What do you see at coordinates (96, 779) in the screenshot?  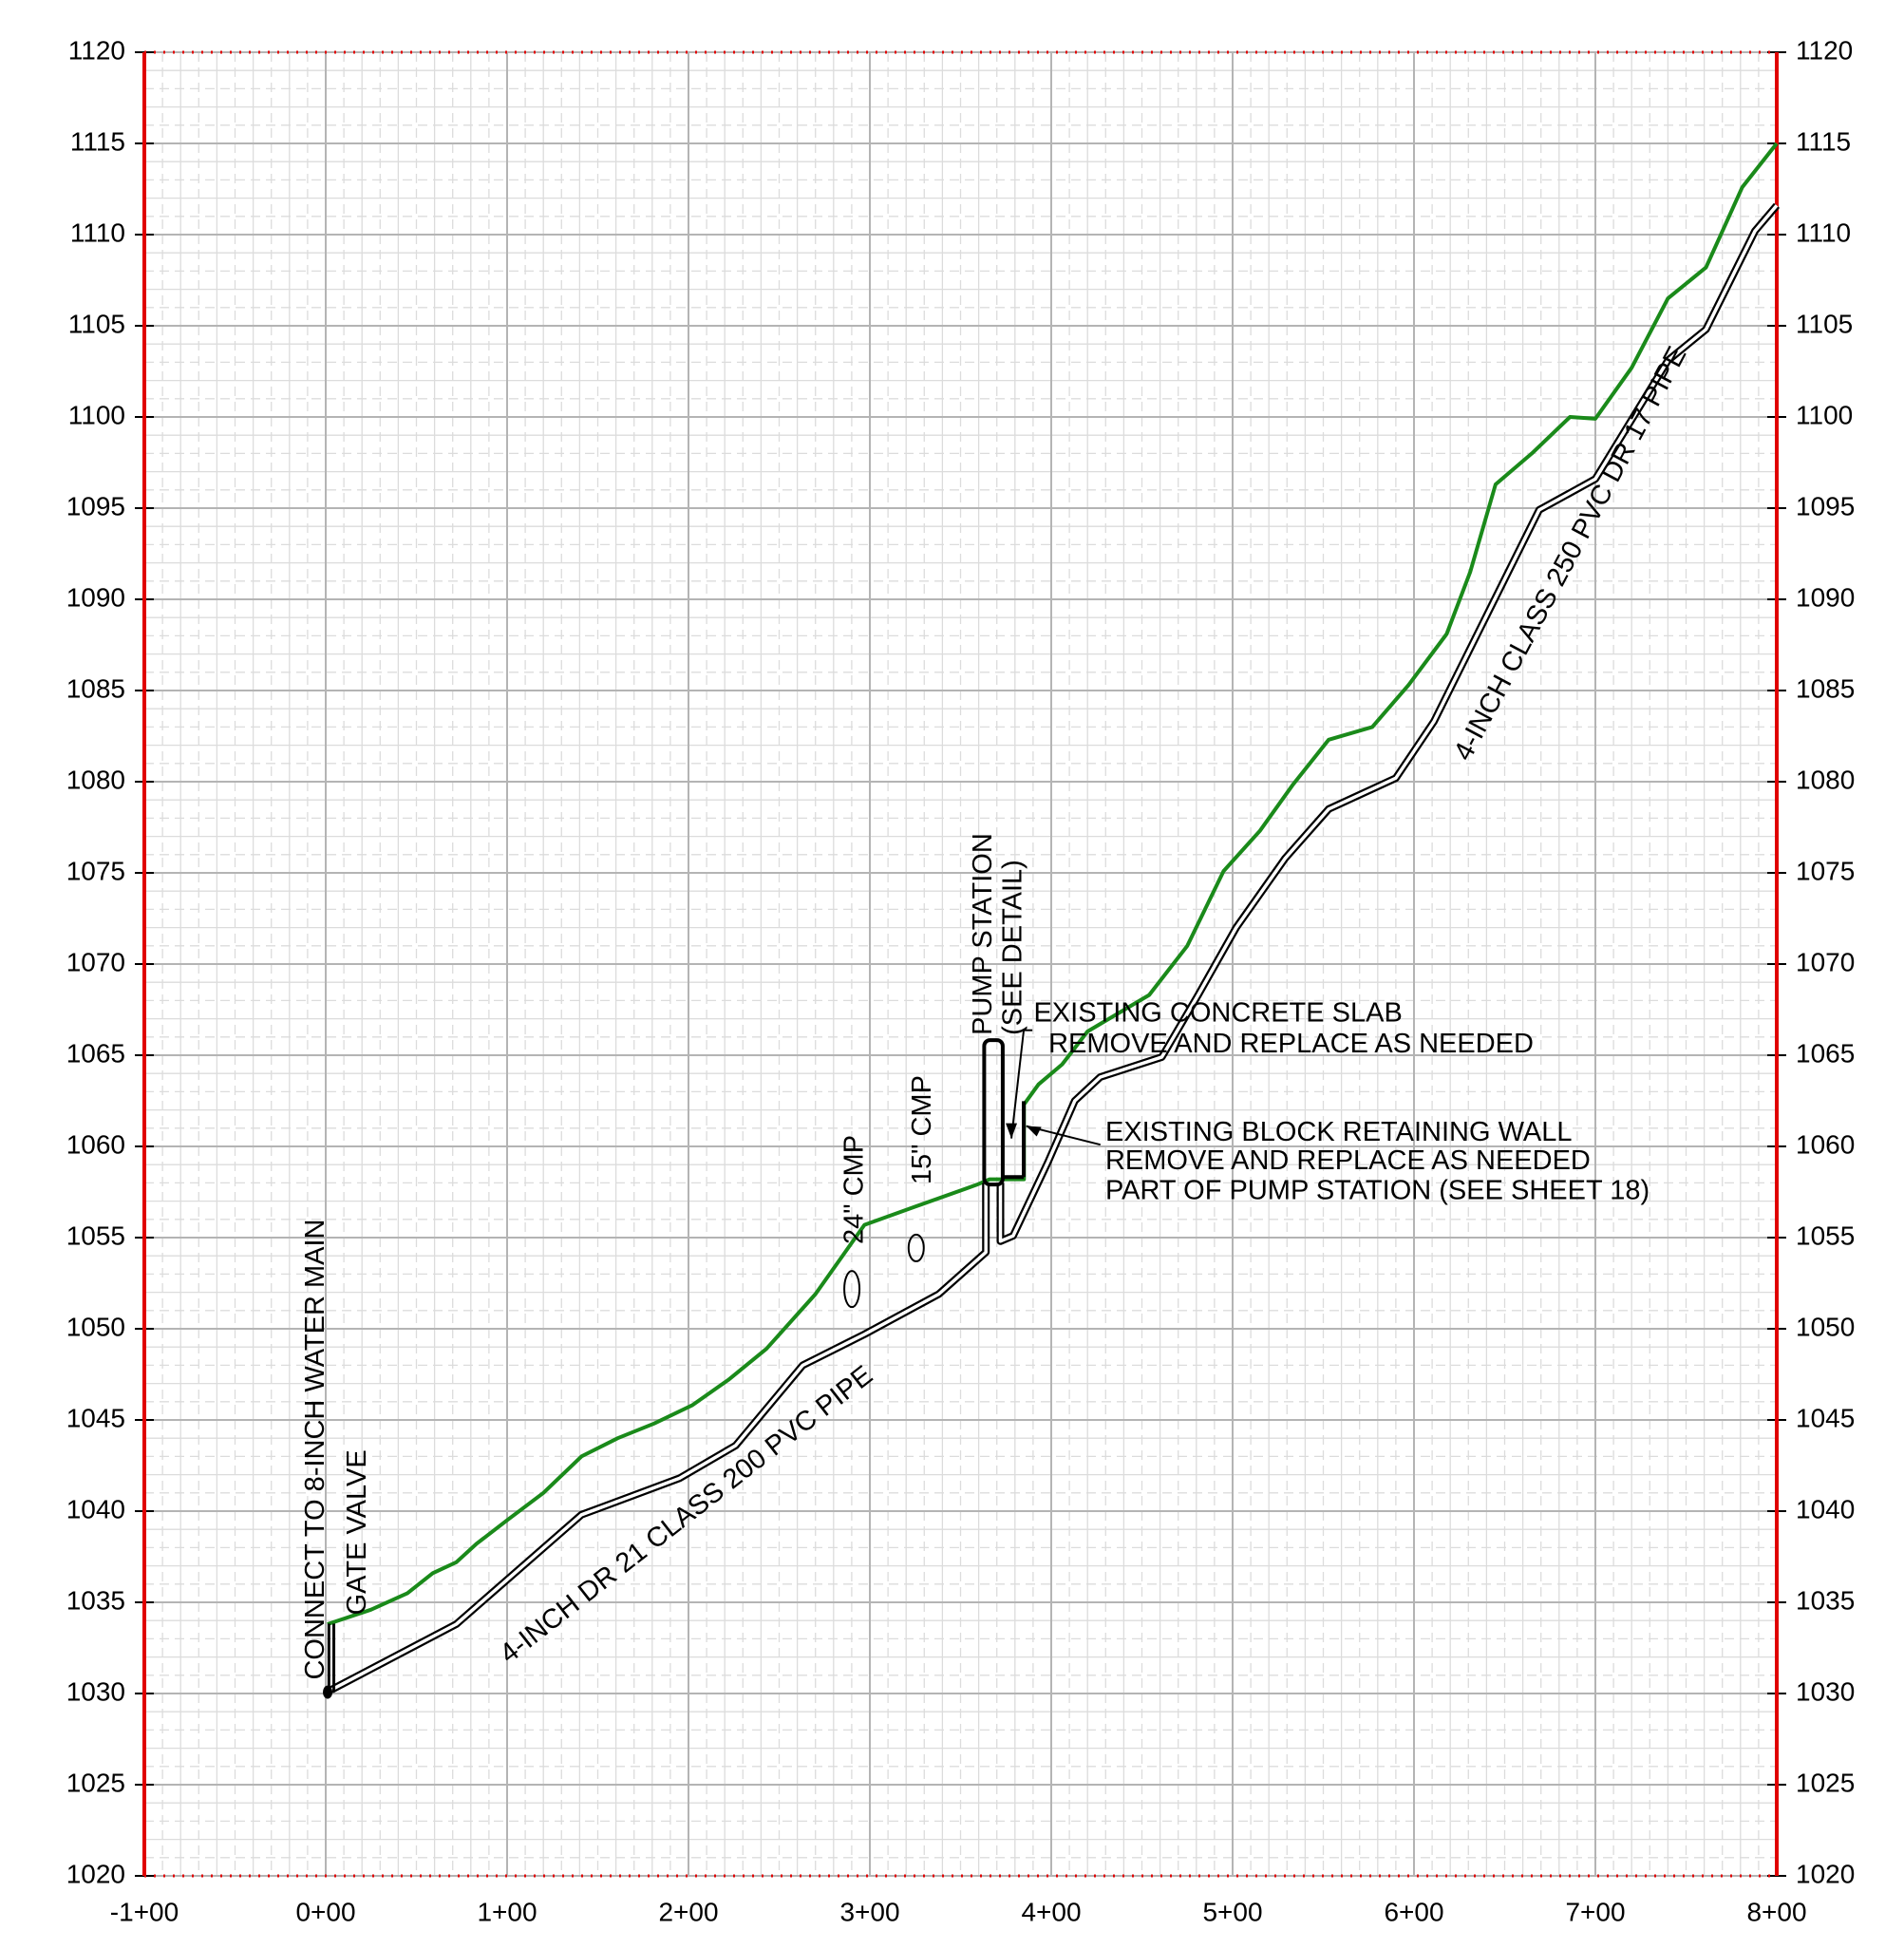 I see `y-tick-label: 1080` at bounding box center [96, 779].